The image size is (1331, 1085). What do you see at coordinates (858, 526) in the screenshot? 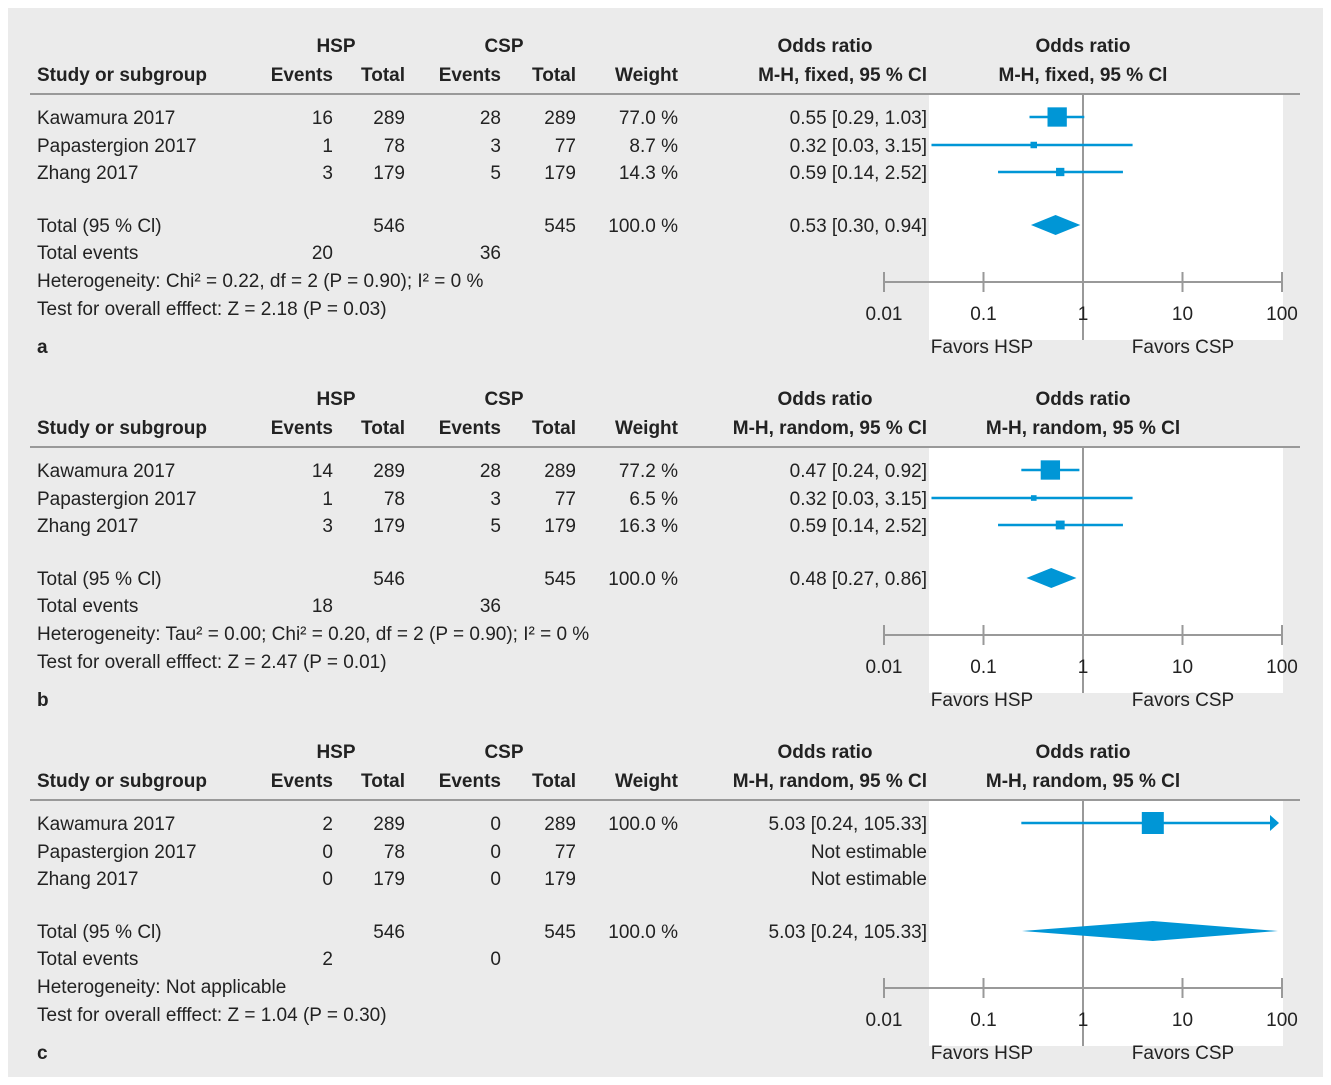
I see `odds-ratio-ci-value: 0.59 [0.14, 2.52]` at bounding box center [858, 526].